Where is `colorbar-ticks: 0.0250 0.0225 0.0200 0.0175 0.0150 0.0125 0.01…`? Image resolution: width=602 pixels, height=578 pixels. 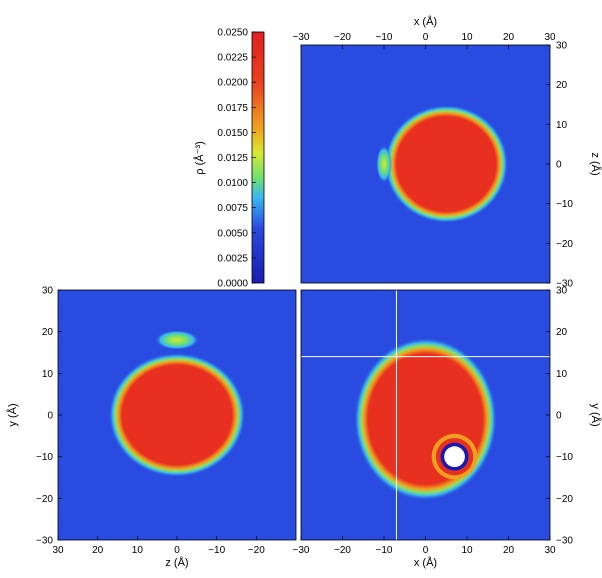
colorbar-ticks: 0.0250 0.0225 0.0200 0.0175 0.0150 0.0125 0.01… is located at coordinates (236, 159).